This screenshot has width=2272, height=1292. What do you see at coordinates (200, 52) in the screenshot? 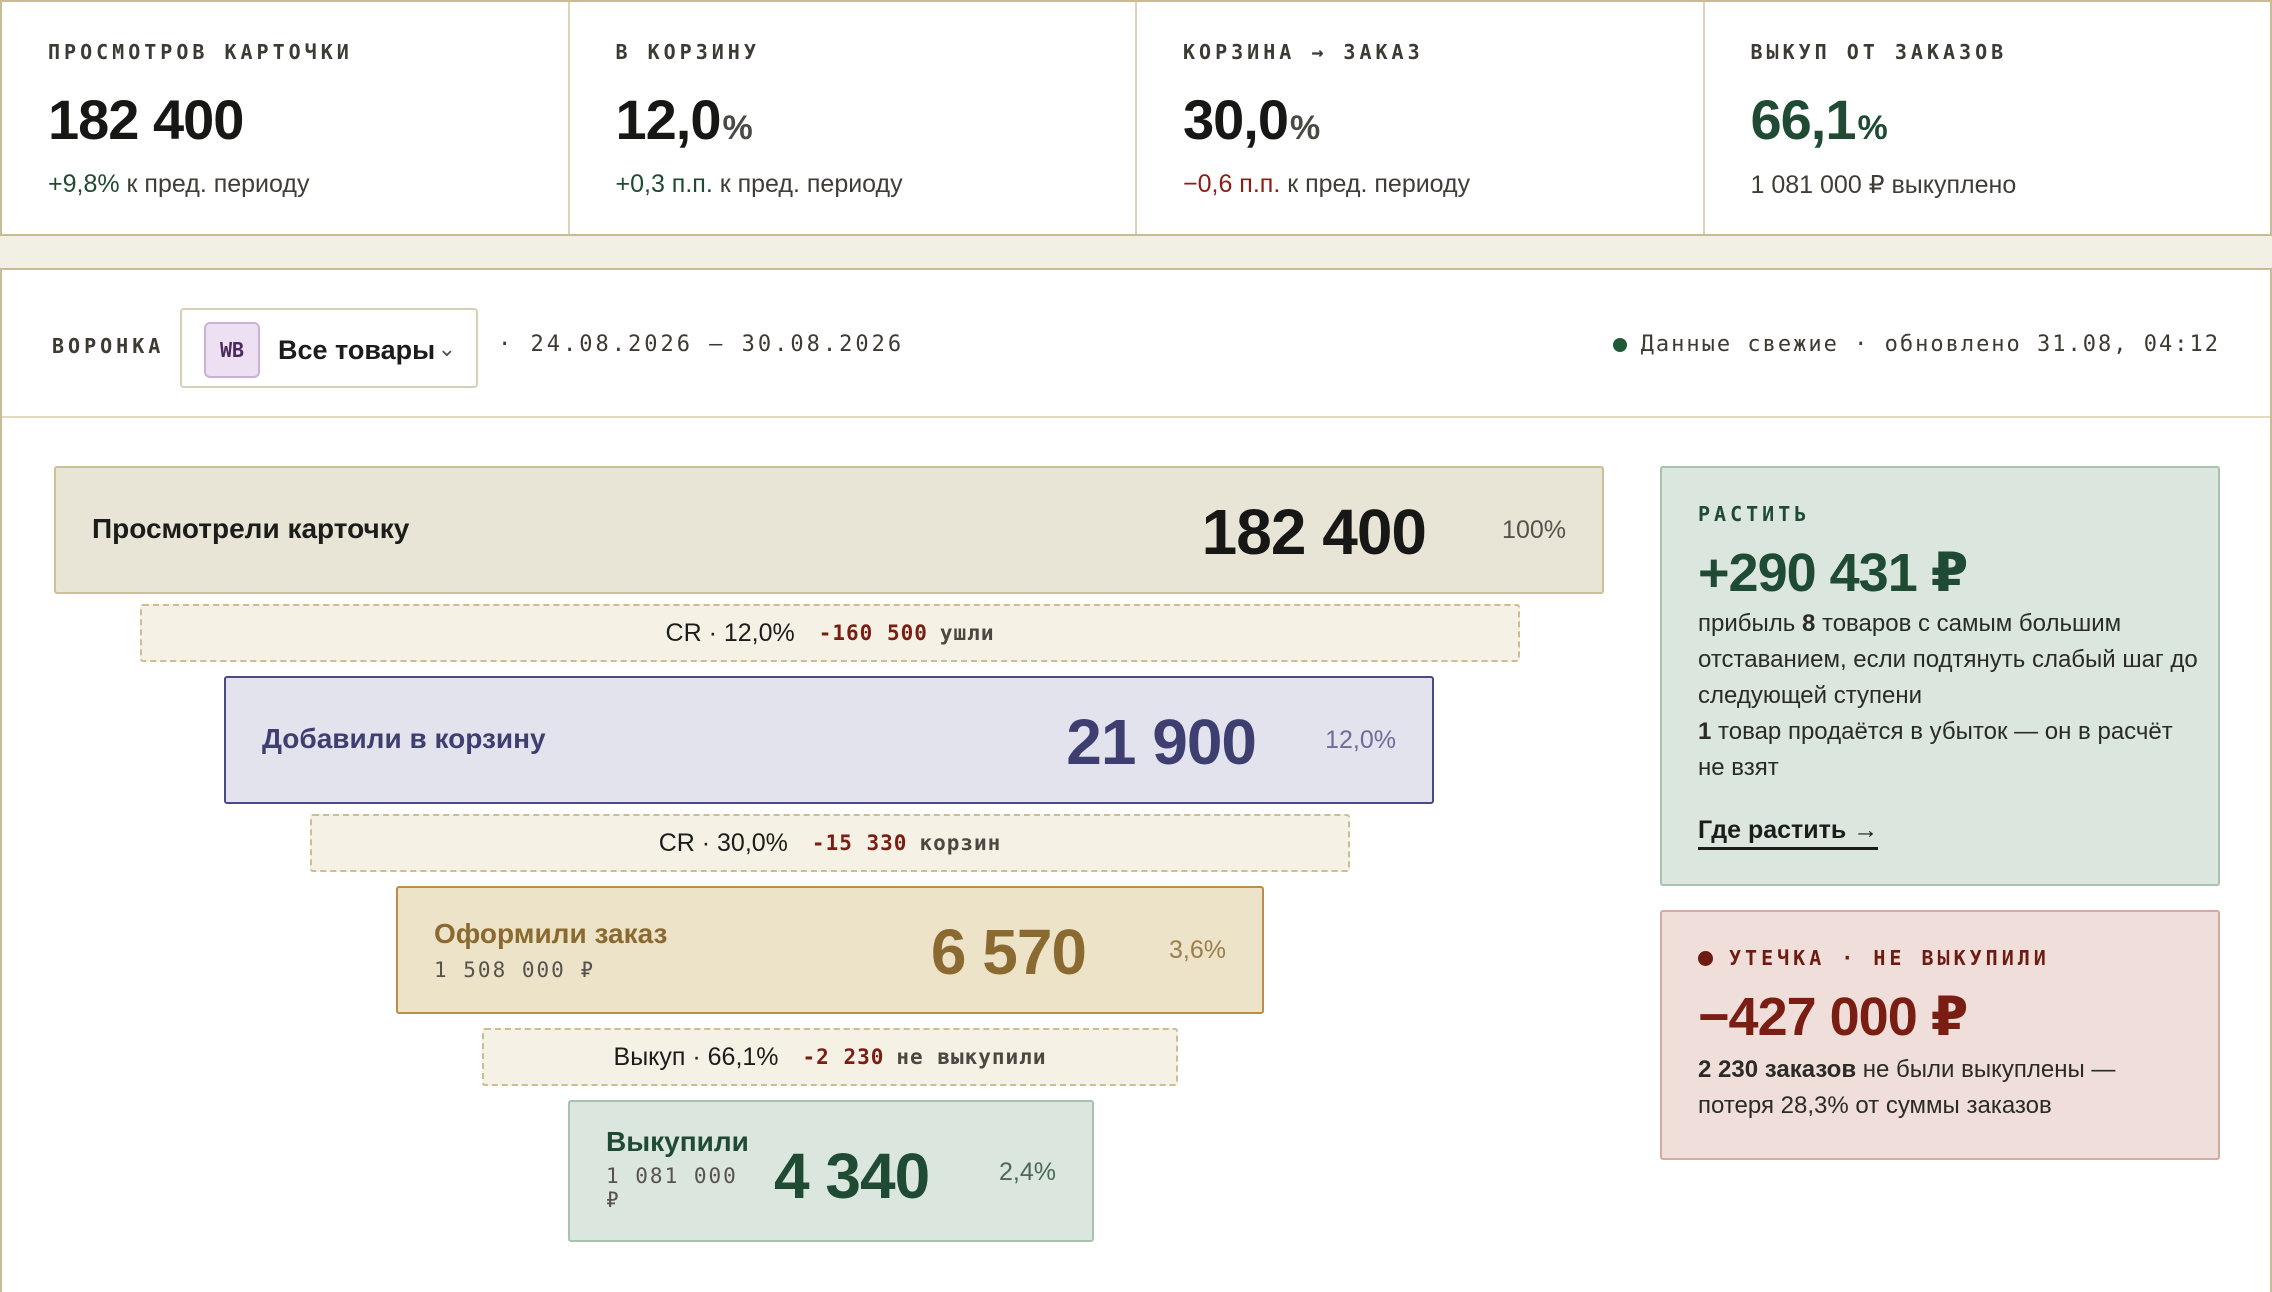
I see `kpi-label: ПРОСМОТРОВ КАРТОЧКИ` at bounding box center [200, 52].